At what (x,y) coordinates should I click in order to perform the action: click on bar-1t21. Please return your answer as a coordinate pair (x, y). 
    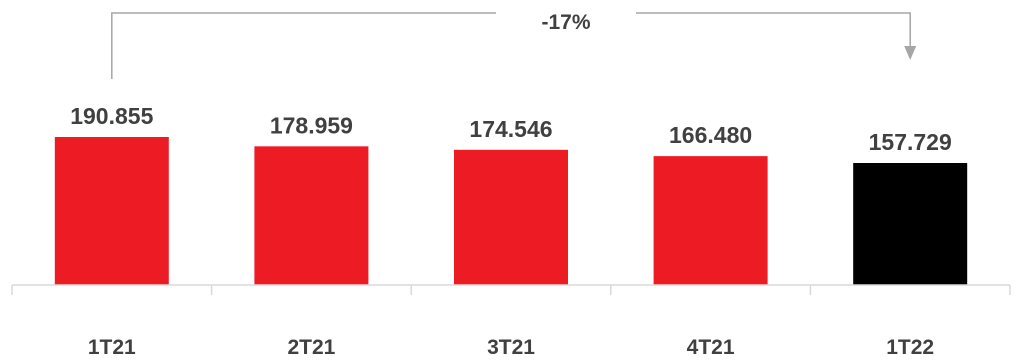
    Looking at the image, I should click on (111, 211).